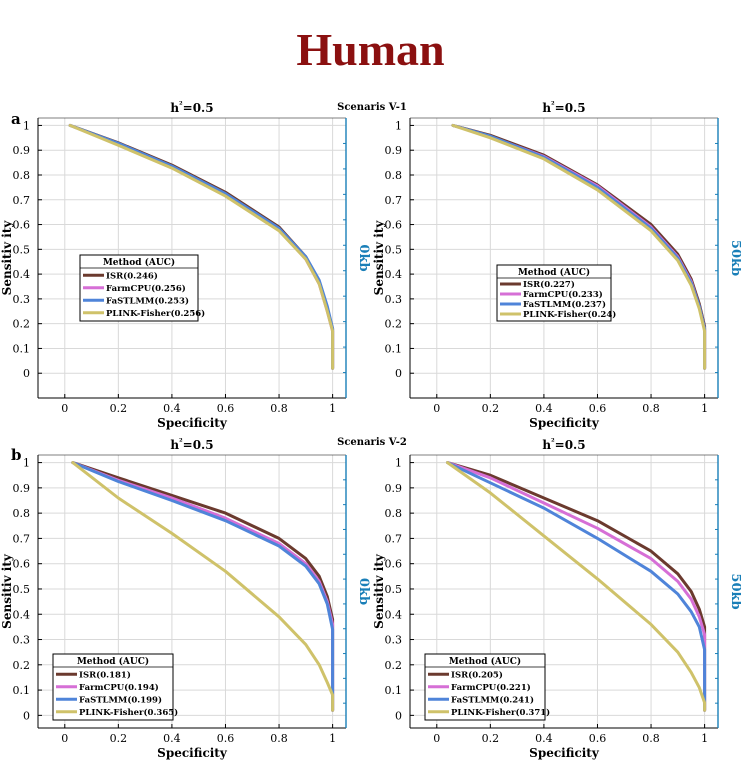 This screenshot has width=741, height=773. I want to click on legend-entry: FarmCPU(0.233), so click(563, 294).